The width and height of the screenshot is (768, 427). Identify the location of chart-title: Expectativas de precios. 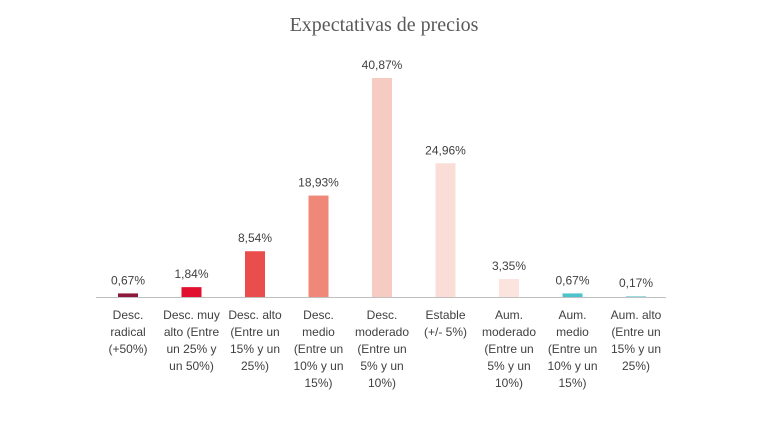
(384, 25).